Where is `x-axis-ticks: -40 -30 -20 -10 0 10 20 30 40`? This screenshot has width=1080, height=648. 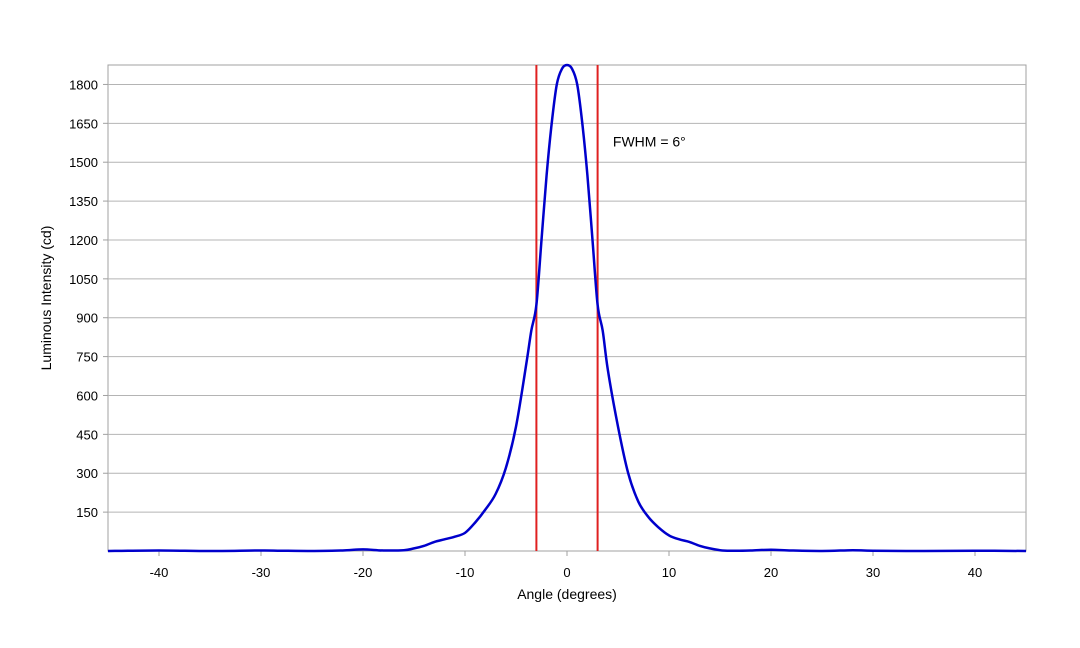 x-axis-ticks: -40 -30 -20 -10 0 10 20 30 40 is located at coordinates (566, 565).